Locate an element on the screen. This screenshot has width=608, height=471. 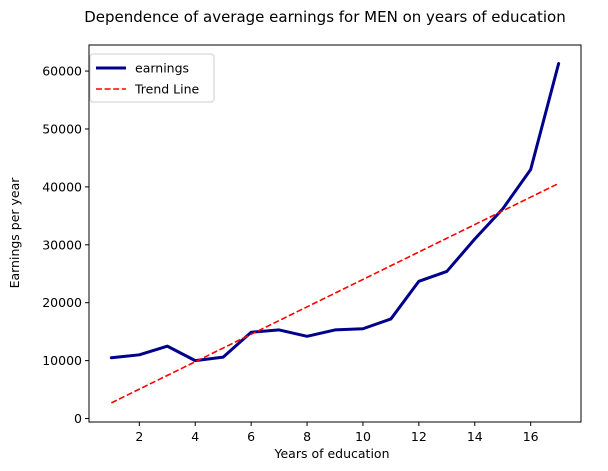
y-tick-label: 10000 is located at coordinates (62, 360).